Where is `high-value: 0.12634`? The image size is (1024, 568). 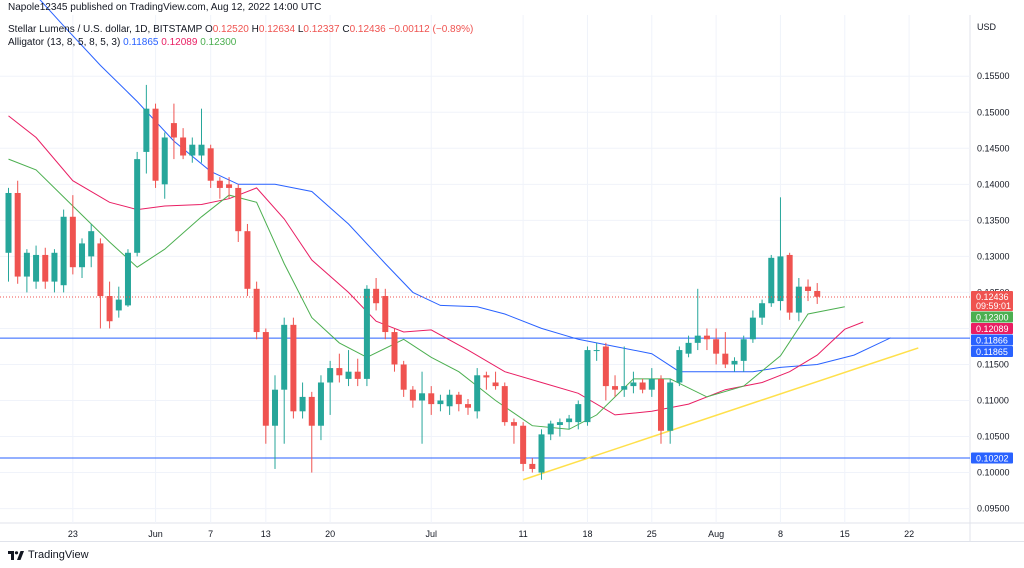 high-value: 0.12634 is located at coordinates (277, 29).